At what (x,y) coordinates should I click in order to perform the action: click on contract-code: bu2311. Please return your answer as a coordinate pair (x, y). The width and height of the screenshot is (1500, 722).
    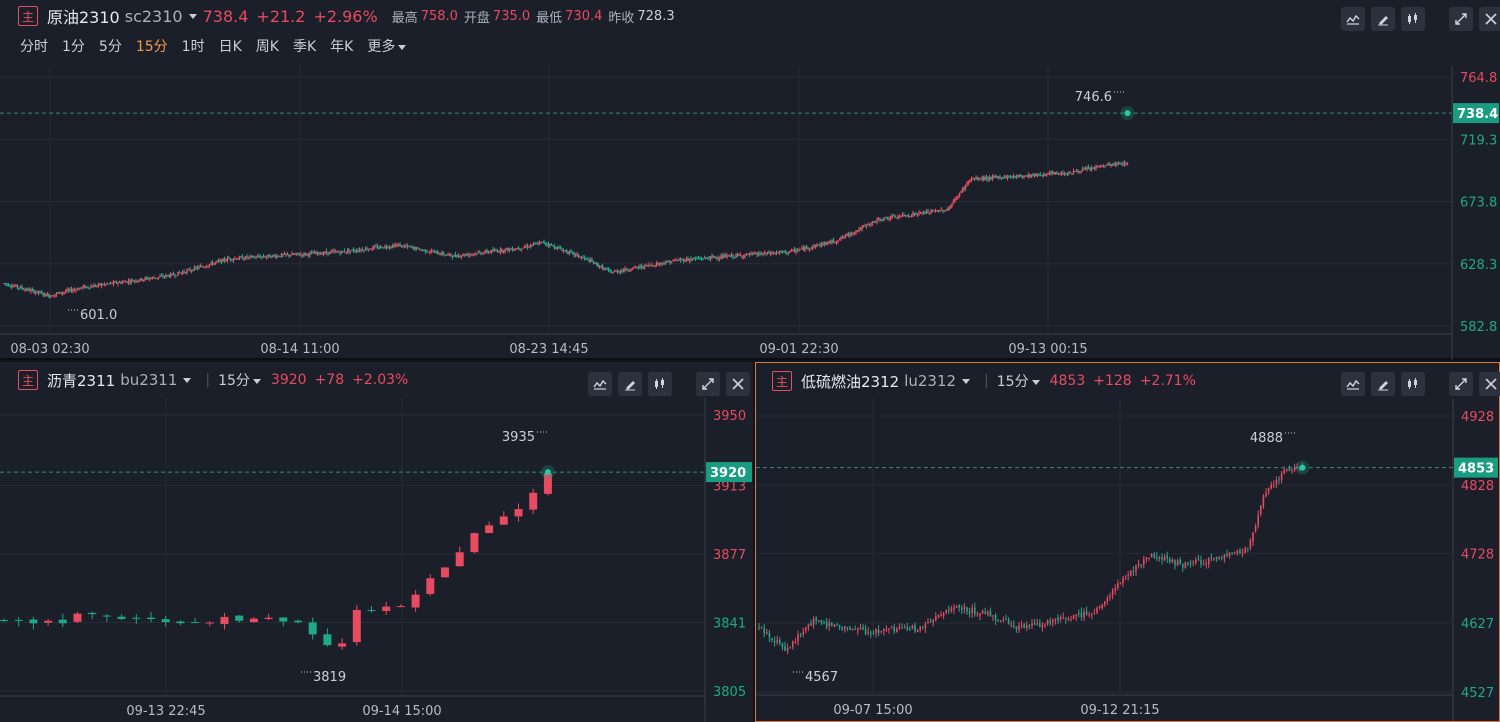
    Looking at the image, I should click on (149, 380).